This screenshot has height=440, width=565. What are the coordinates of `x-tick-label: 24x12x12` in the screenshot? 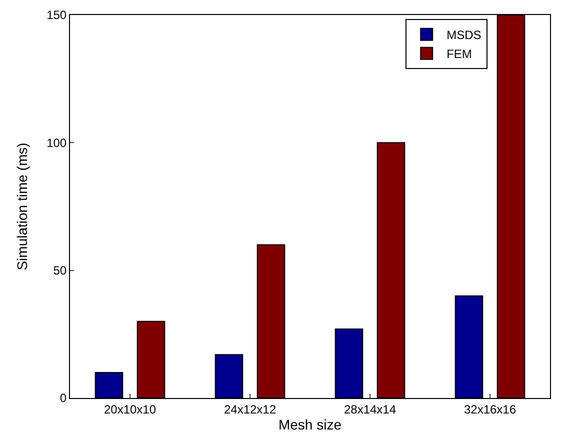 It's located at (250, 409).